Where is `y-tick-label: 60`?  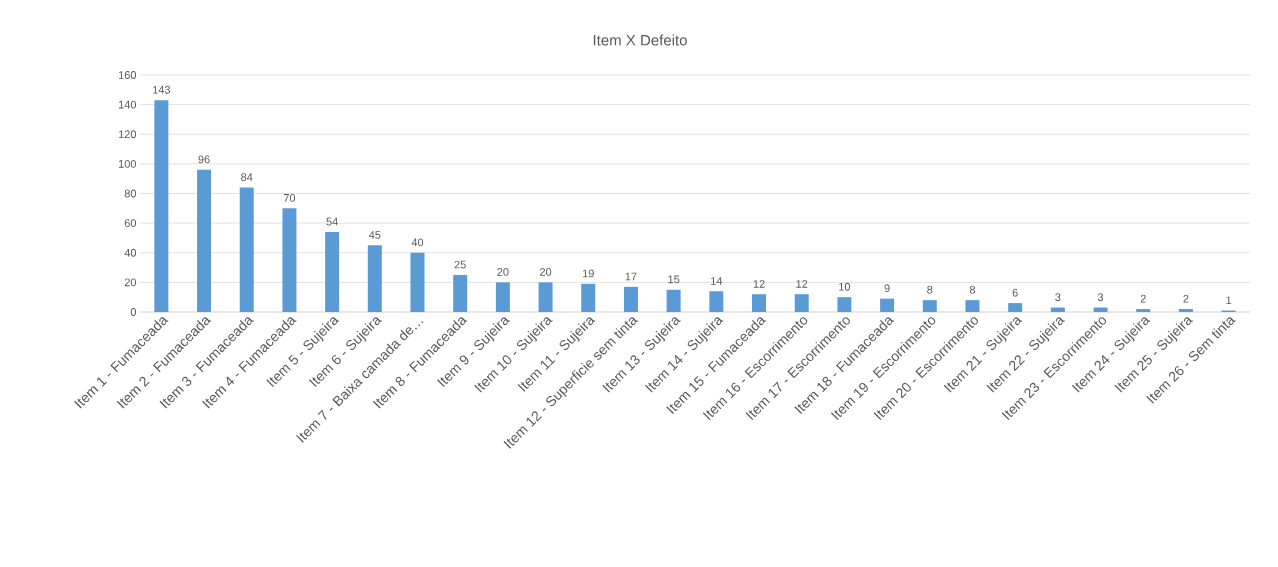 y-tick-label: 60 is located at coordinates (130, 223).